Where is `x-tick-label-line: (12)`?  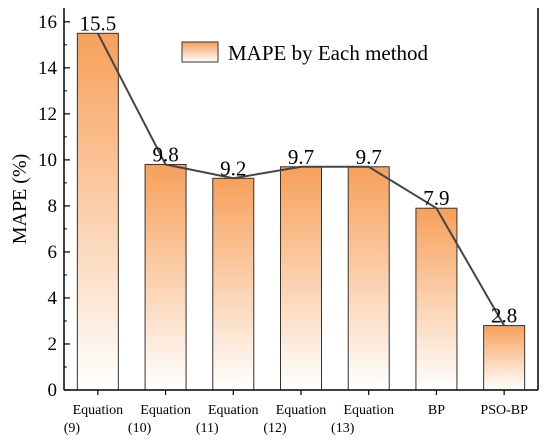
x-tick-label-line: (12) is located at coordinates (275, 428).